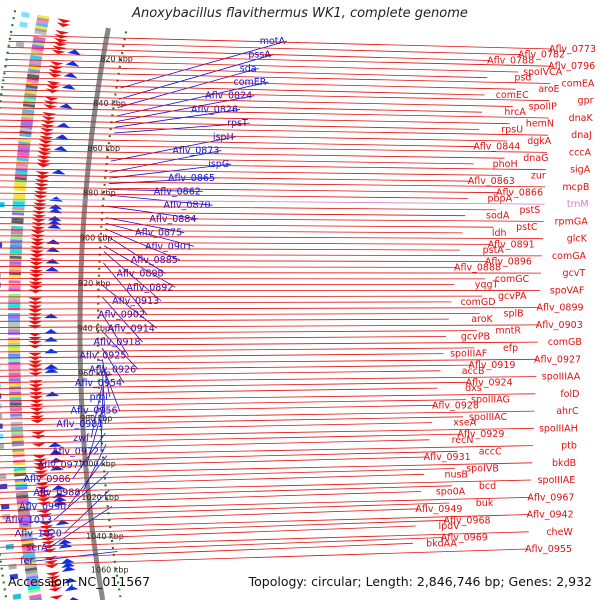 This screenshot has width=600, height=600. I want to click on gene-label-left: Aflv_0988, so click(56, 493).